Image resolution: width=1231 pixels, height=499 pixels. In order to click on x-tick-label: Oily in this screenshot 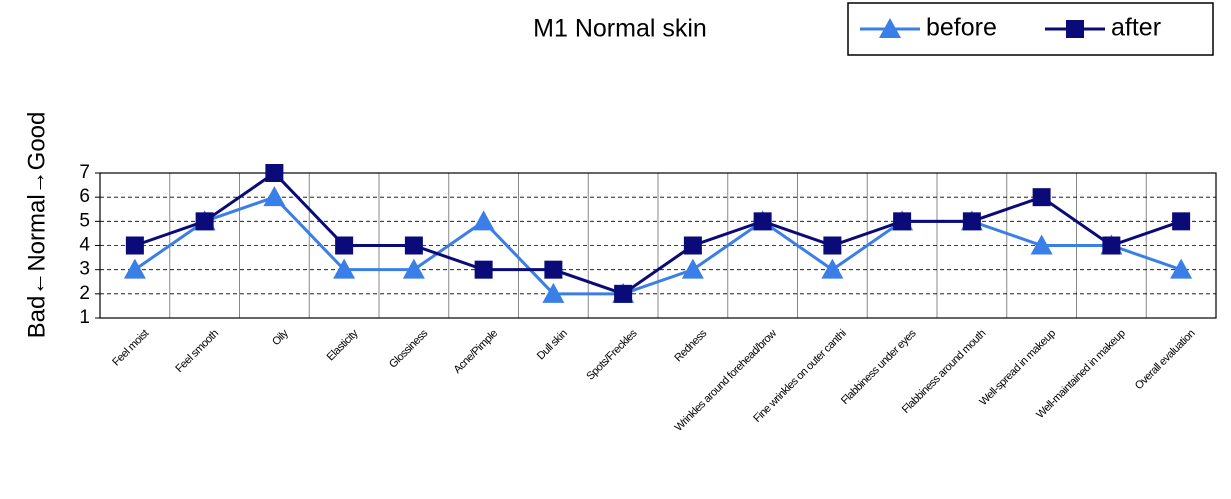, I will do `click(280, 337)`.